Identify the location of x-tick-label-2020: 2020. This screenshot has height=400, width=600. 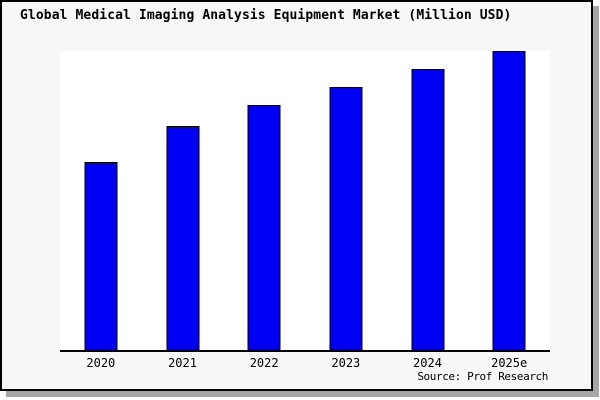
(101, 363).